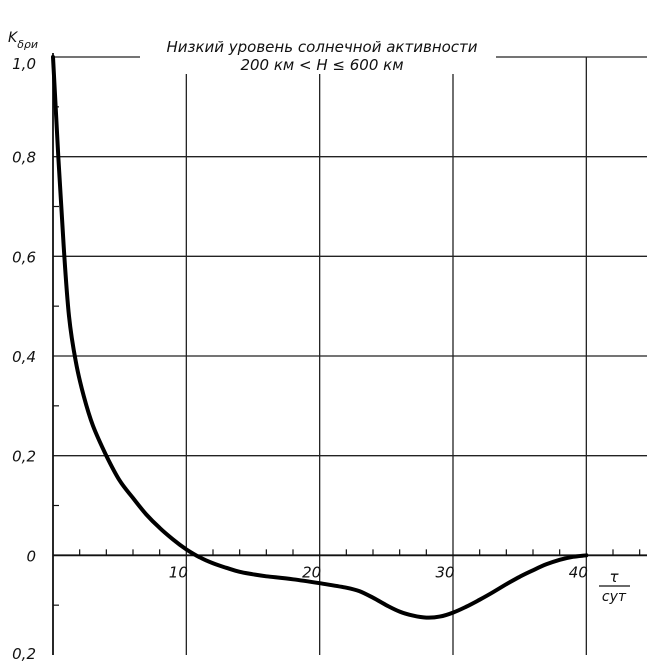  Describe the element at coordinates (13, 38) in the screenshot. I see `y-axis-label-main: K` at that location.